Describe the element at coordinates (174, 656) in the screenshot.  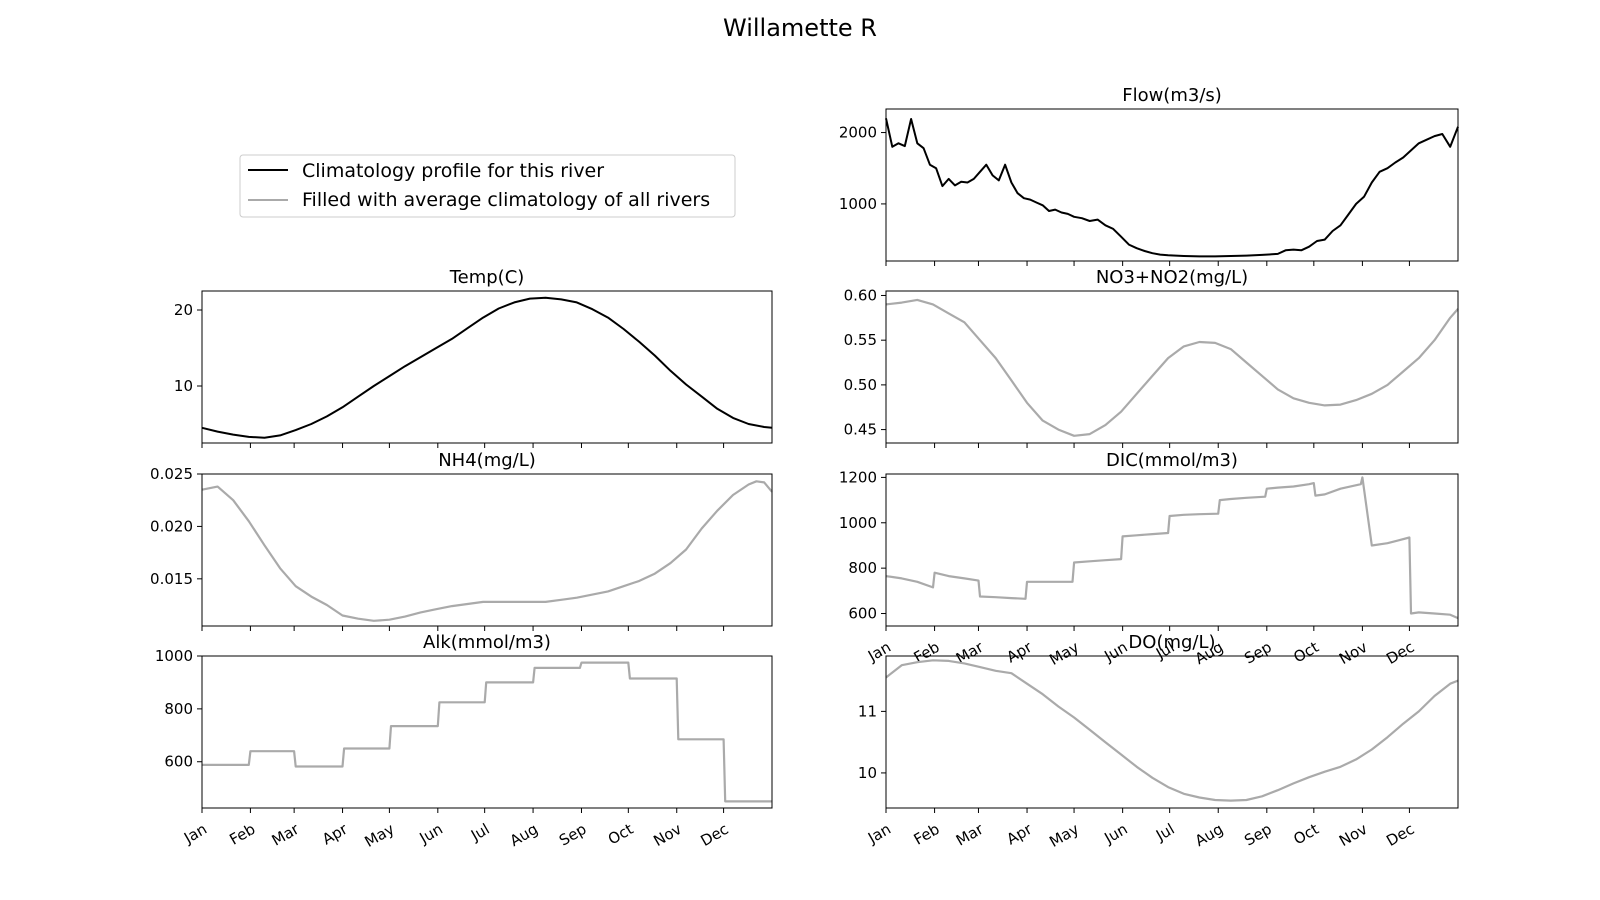
I see `y-tick-label-alk-2: 1000` at that location.